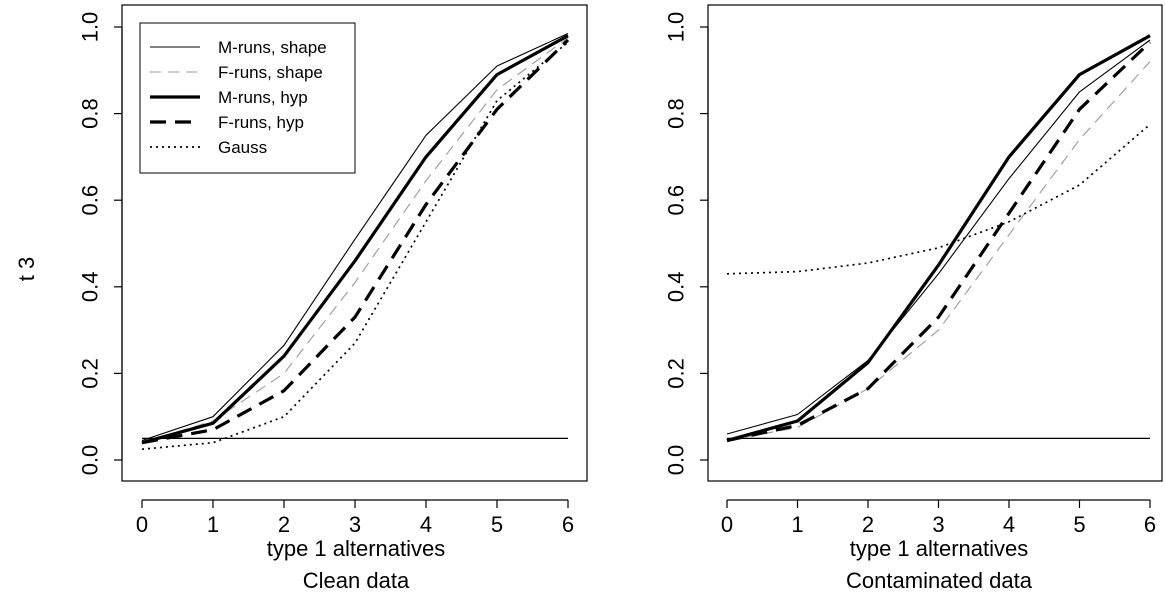  What do you see at coordinates (356, 580) in the screenshot?
I see `panel-subtitle: Clean data` at bounding box center [356, 580].